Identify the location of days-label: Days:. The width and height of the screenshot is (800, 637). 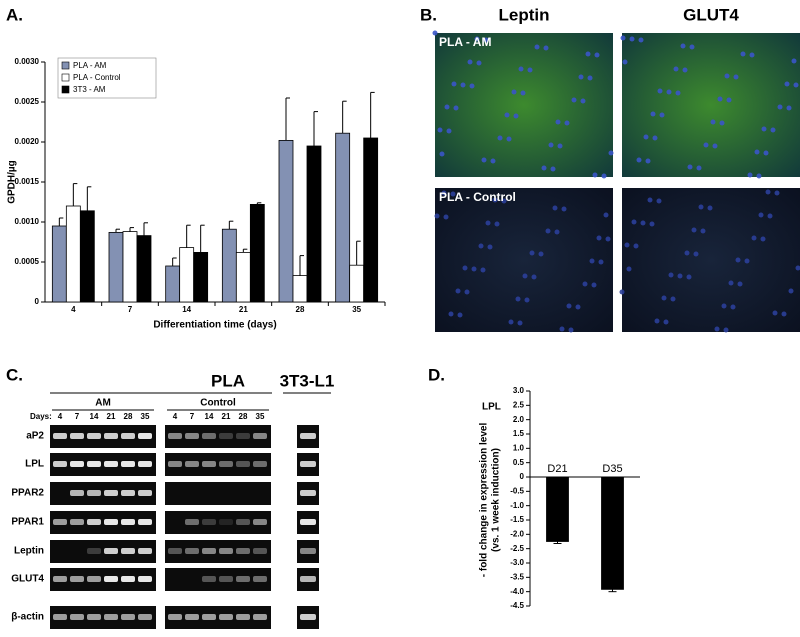
(41, 416).